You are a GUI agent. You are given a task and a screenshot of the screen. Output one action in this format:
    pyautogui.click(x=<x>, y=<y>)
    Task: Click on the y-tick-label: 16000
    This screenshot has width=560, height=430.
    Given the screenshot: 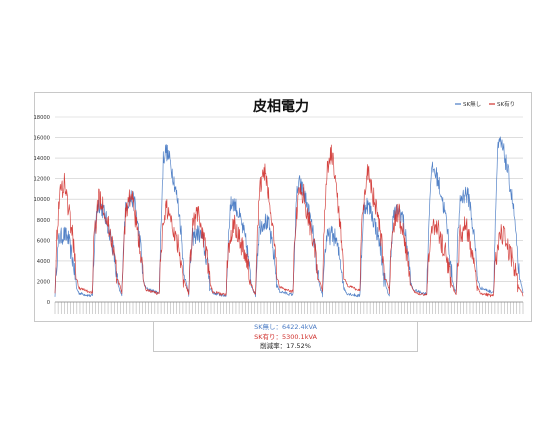 What is the action you would take?
    pyautogui.click(x=41, y=139)
    